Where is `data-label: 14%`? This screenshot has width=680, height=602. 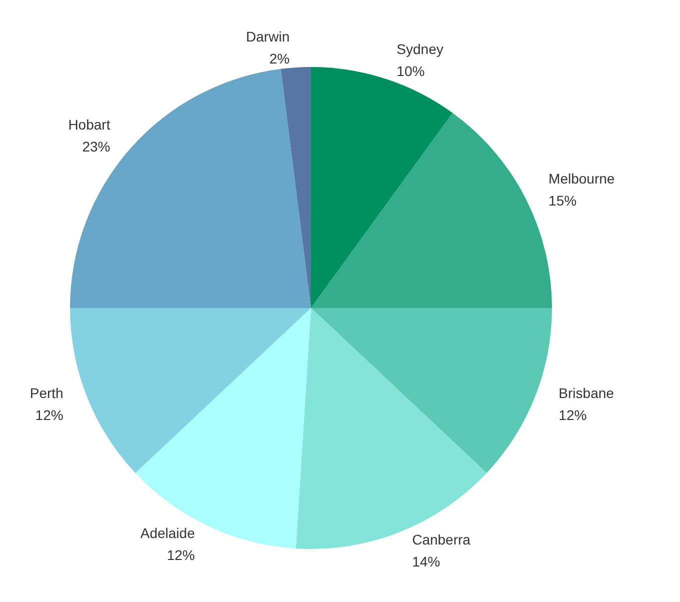 data-label: 14% is located at coordinates (426, 562).